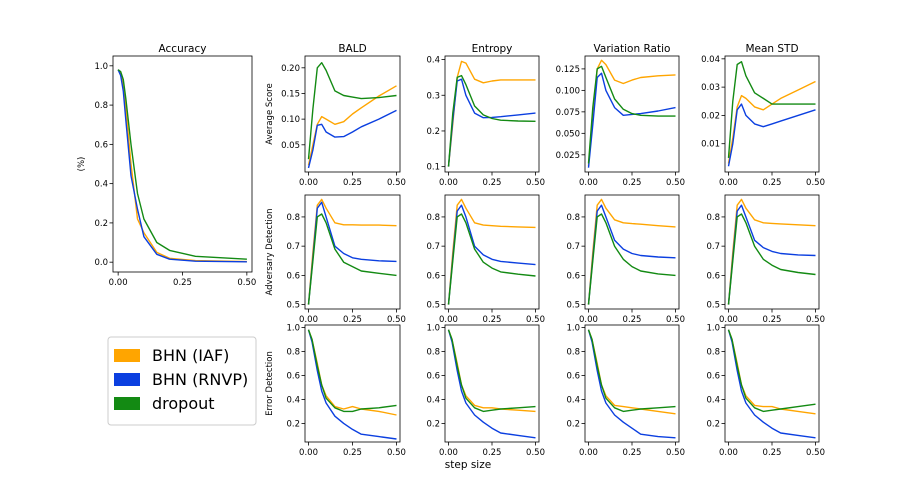 The height and width of the screenshot is (496, 913). I want to click on entropy-adversary-frame, so click(492, 252).